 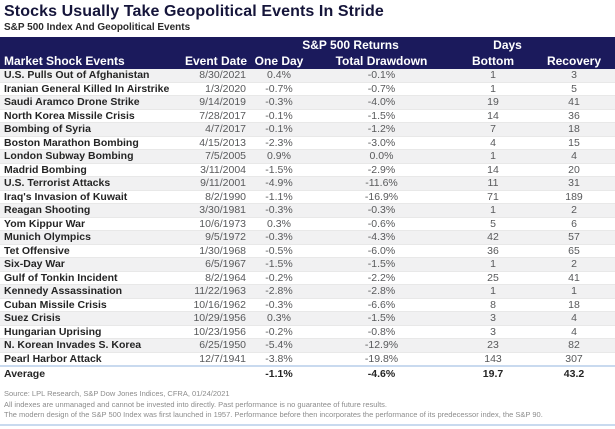 What do you see at coordinates (95, 332) in the screenshot?
I see `event-cell: Hungarian Uprising` at bounding box center [95, 332].